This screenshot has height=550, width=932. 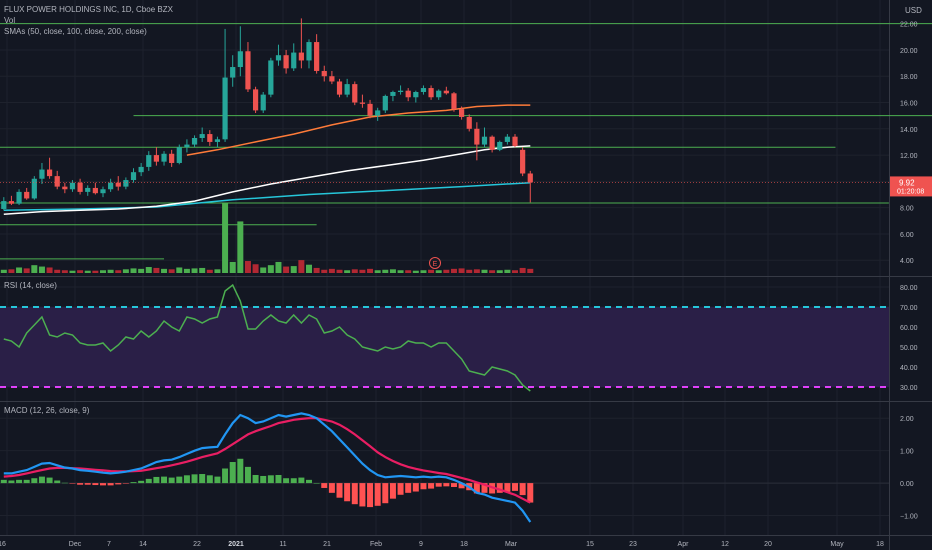 What do you see at coordinates (511, 544) in the screenshot?
I see `time-tick-label: Mar` at bounding box center [511, 544].